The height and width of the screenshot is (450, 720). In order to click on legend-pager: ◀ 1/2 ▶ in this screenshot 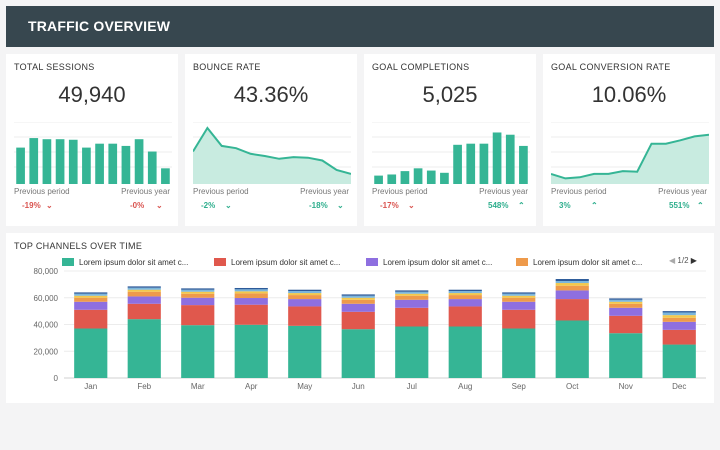, I will do `click(683, 260)`.